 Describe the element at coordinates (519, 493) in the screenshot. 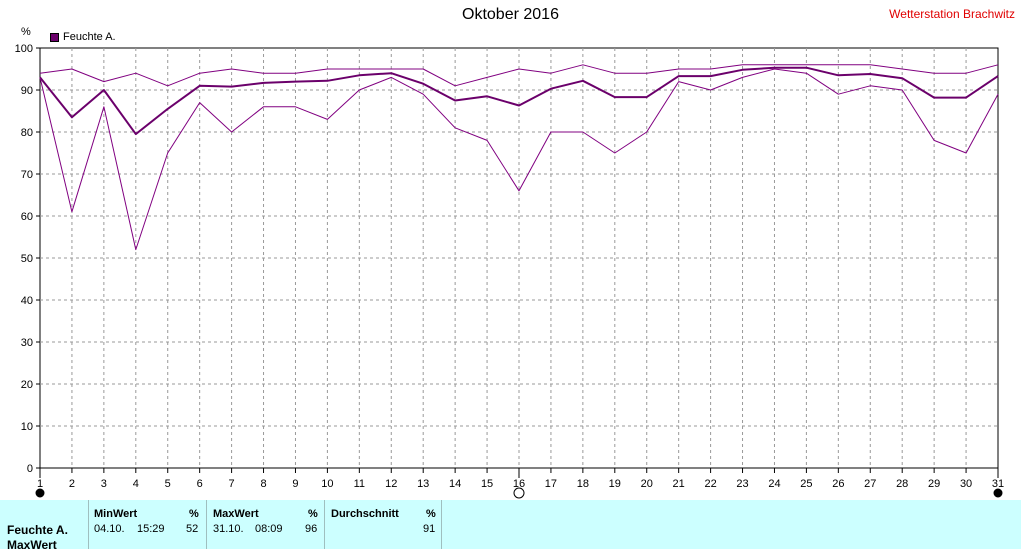

I see `marker-open` at that location.